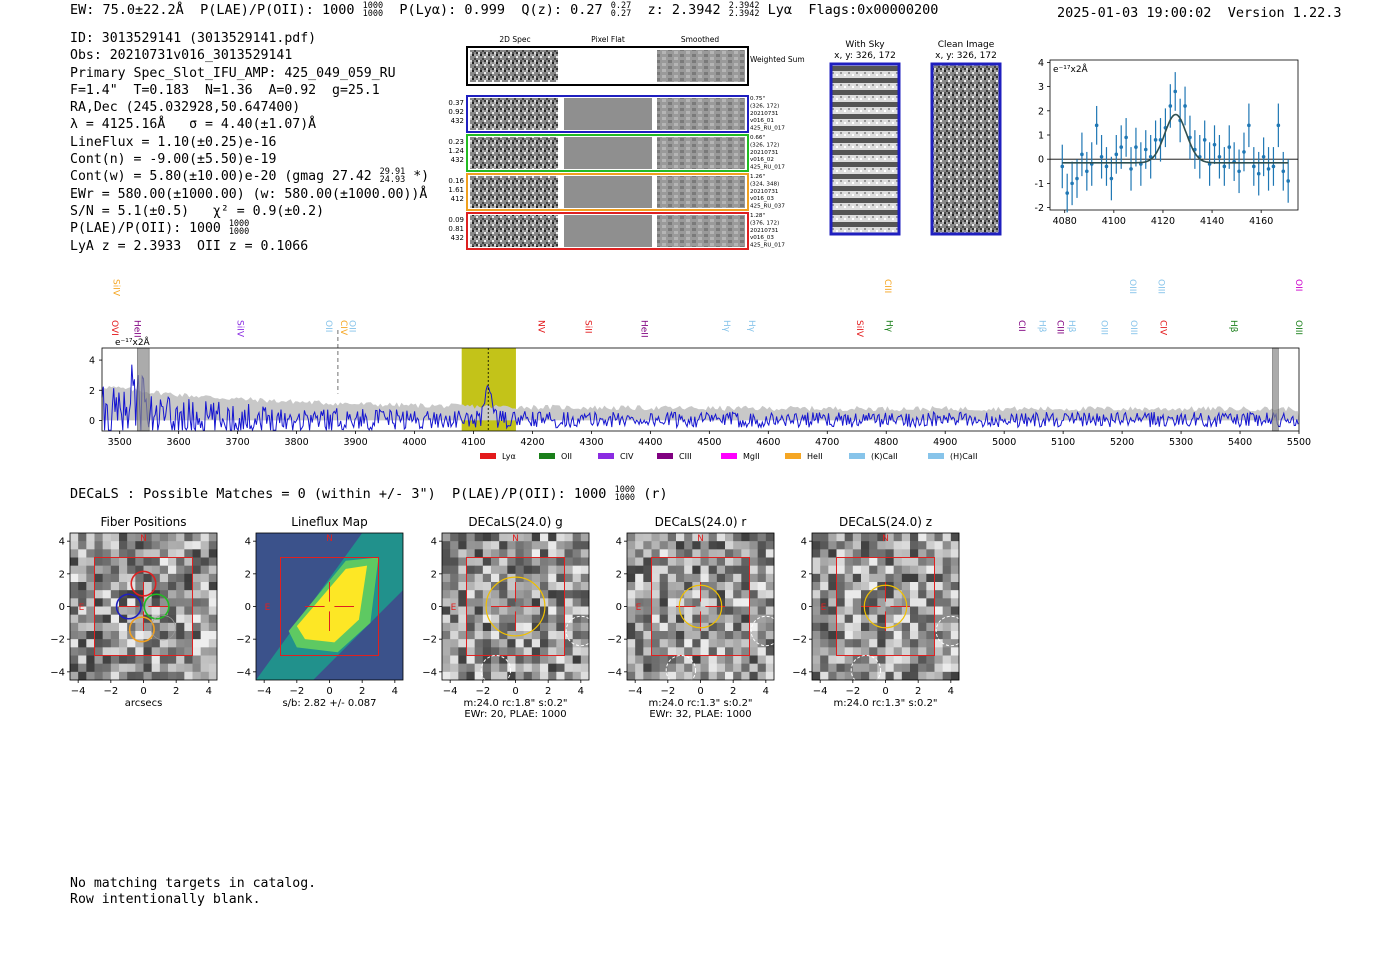  Describe the element at coordinates (143, 389) in the screenshot. I see `spec-hatched-region` at that location.